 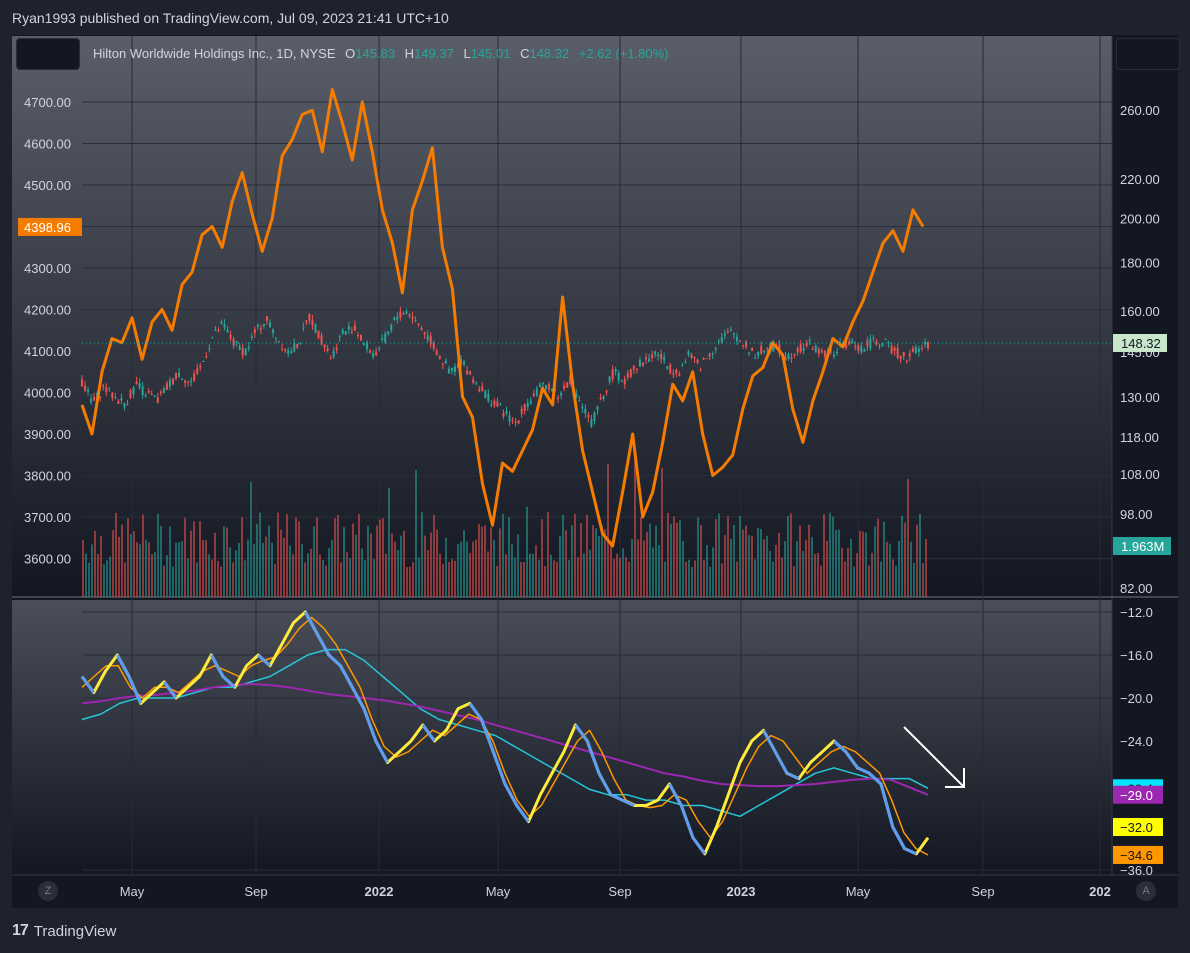 What do you see at coordinates (595, 892) in the screenshot?
I see `time-axis-bg` at bounding box center [595, 892].